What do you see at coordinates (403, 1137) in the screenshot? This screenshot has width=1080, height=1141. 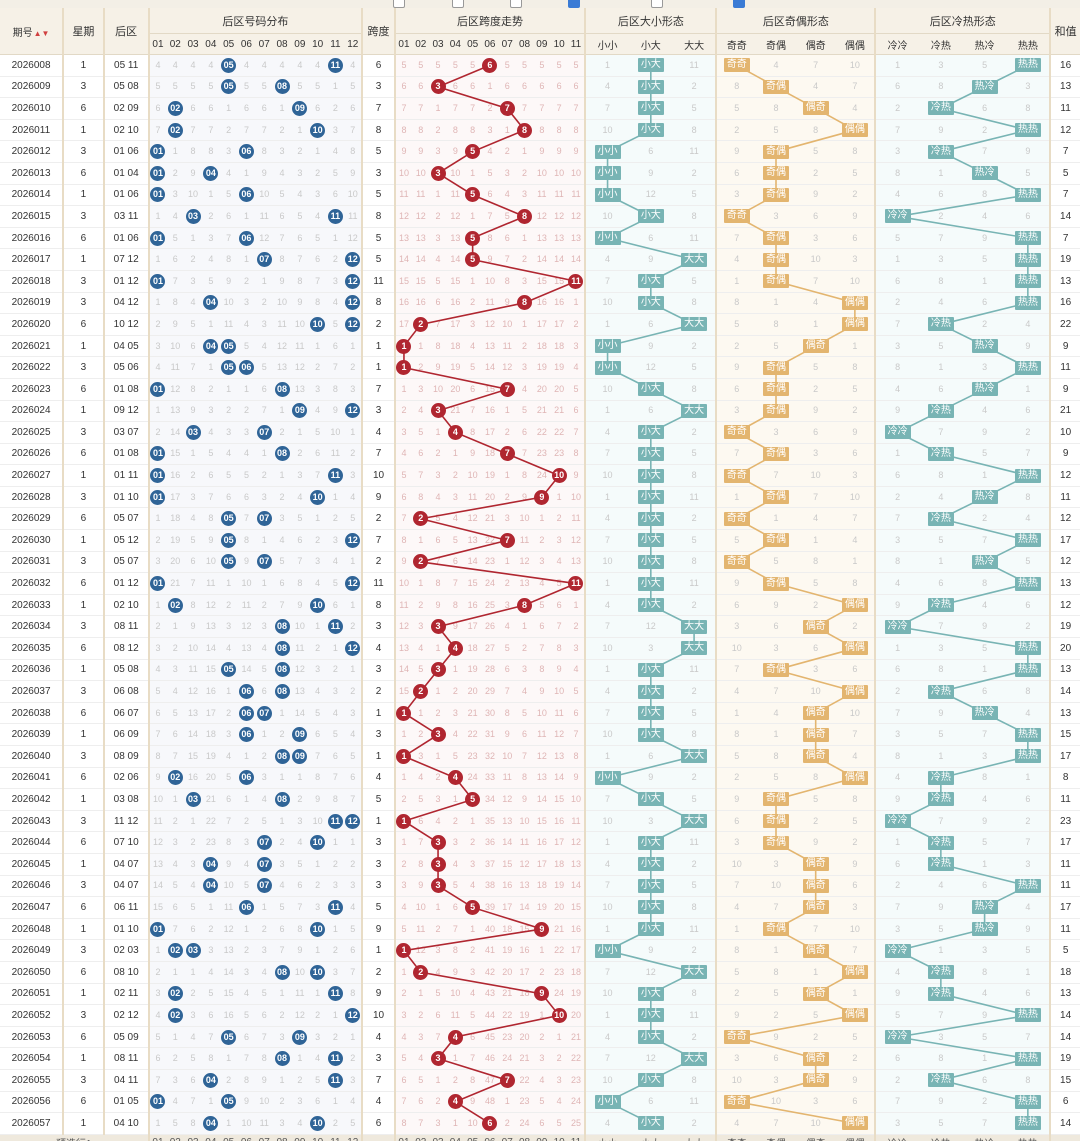 I see `predict-span-option: 01` at bounding box center [403, 1137].